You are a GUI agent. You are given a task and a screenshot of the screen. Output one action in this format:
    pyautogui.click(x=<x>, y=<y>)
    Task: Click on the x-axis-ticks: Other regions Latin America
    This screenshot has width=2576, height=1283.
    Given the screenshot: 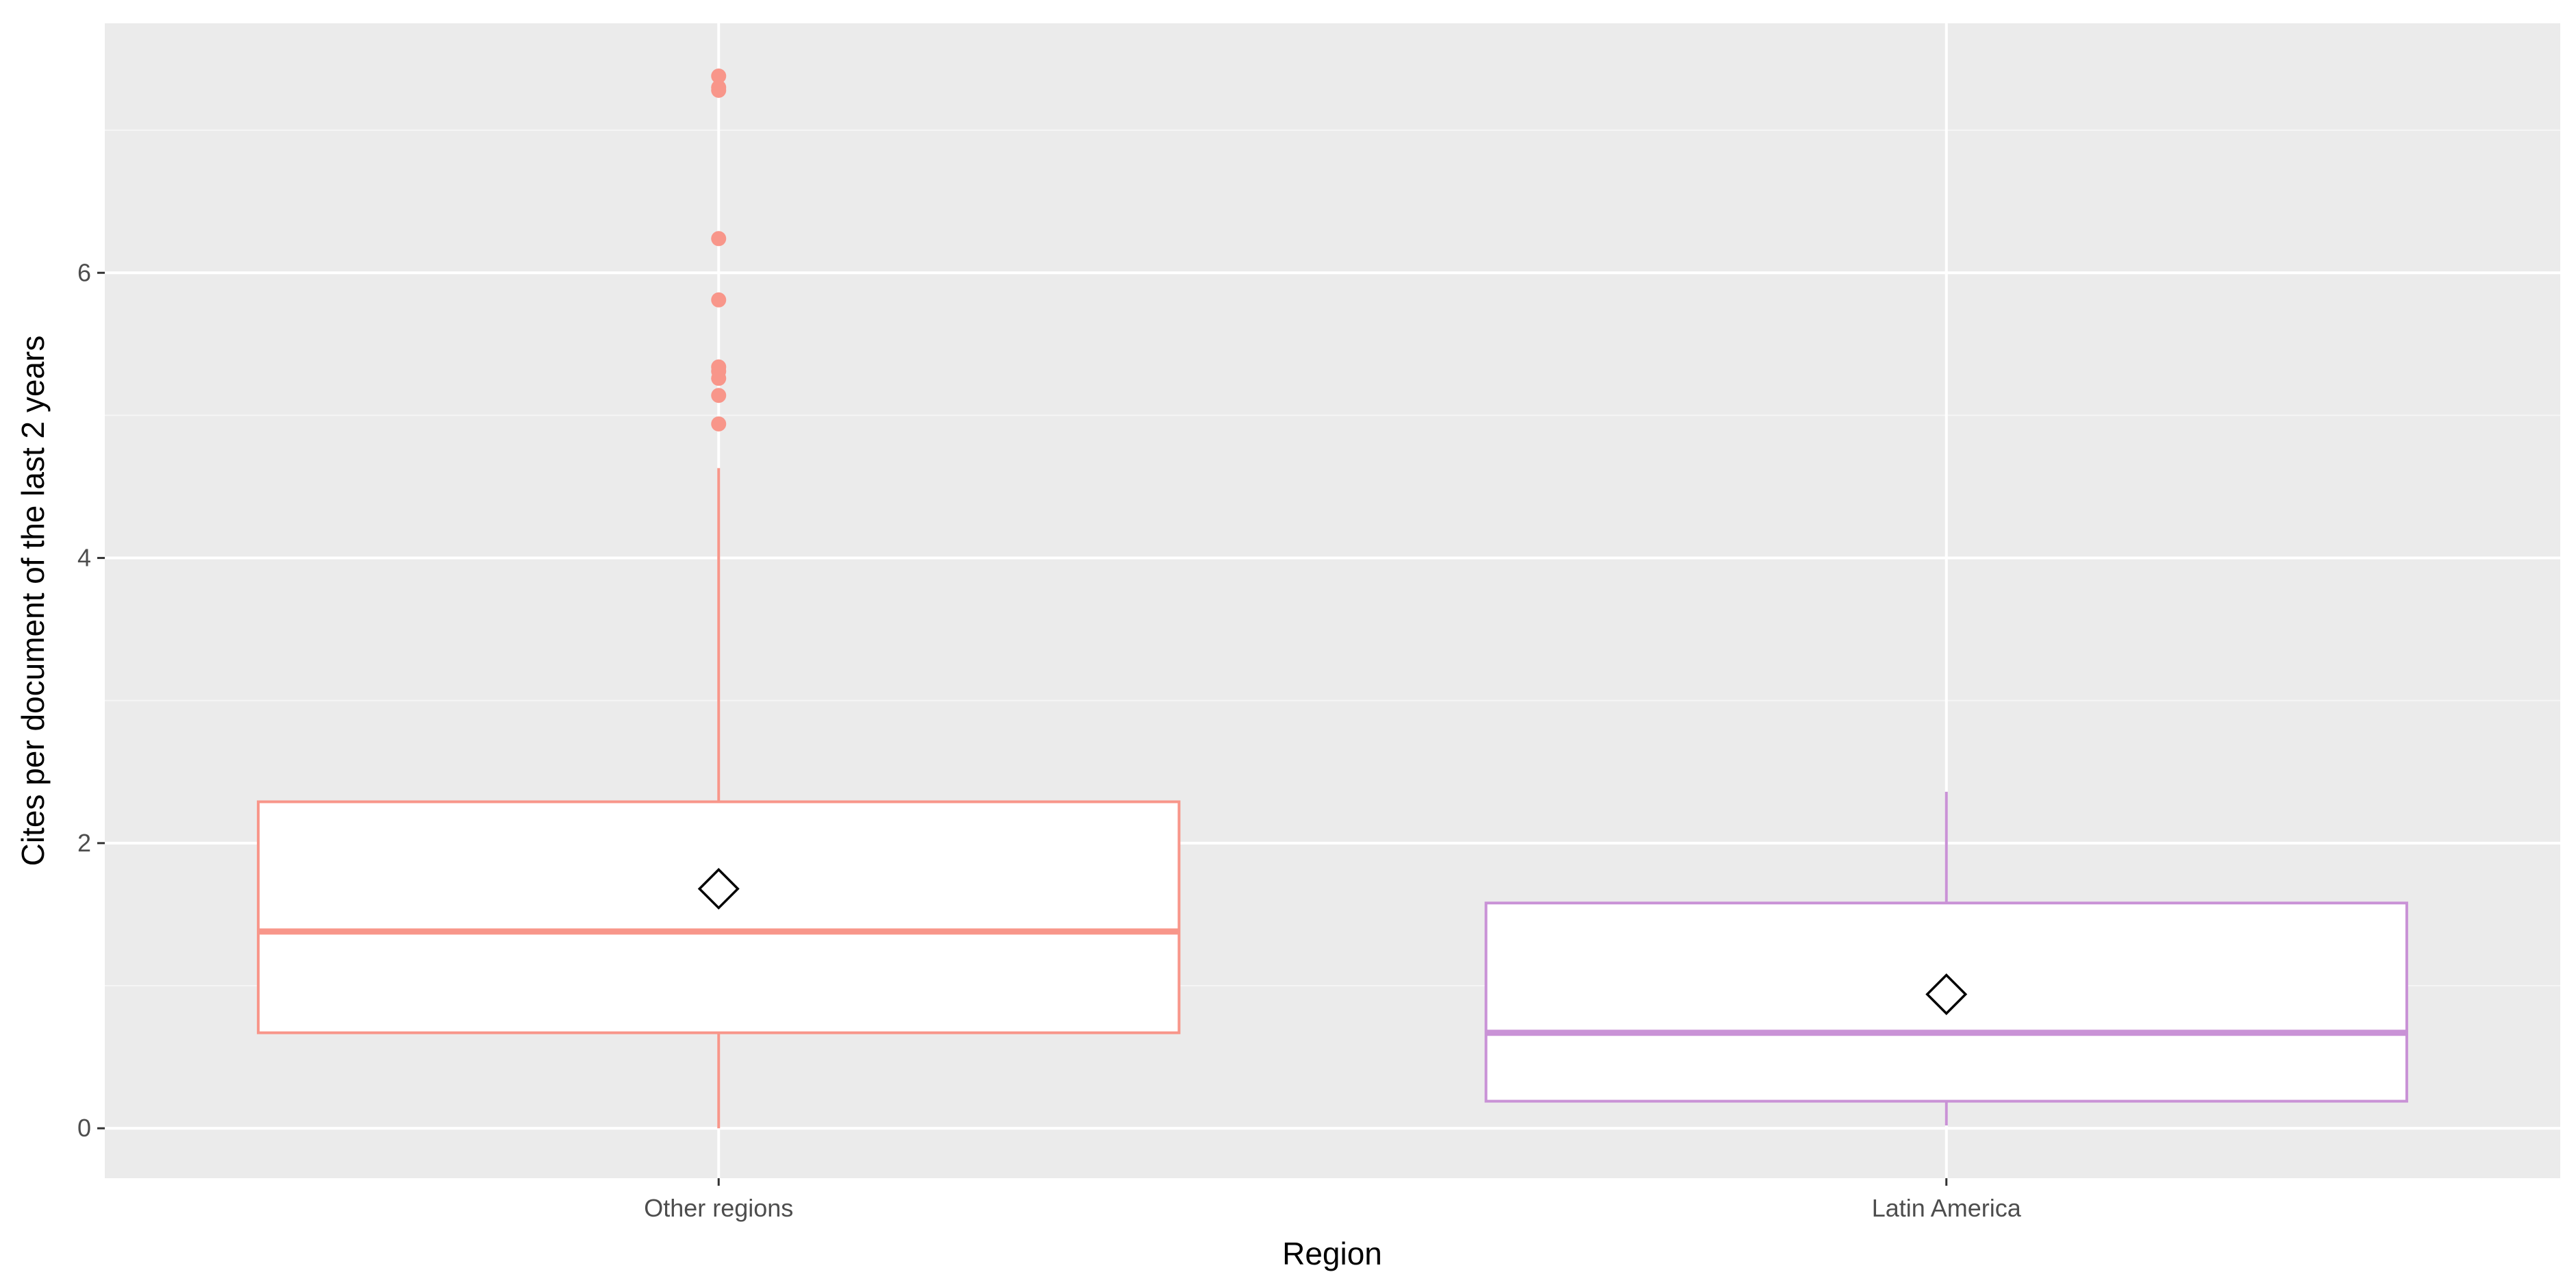 What is the action you would take?
    pyautogui.click(x=1333, y=1200)
    